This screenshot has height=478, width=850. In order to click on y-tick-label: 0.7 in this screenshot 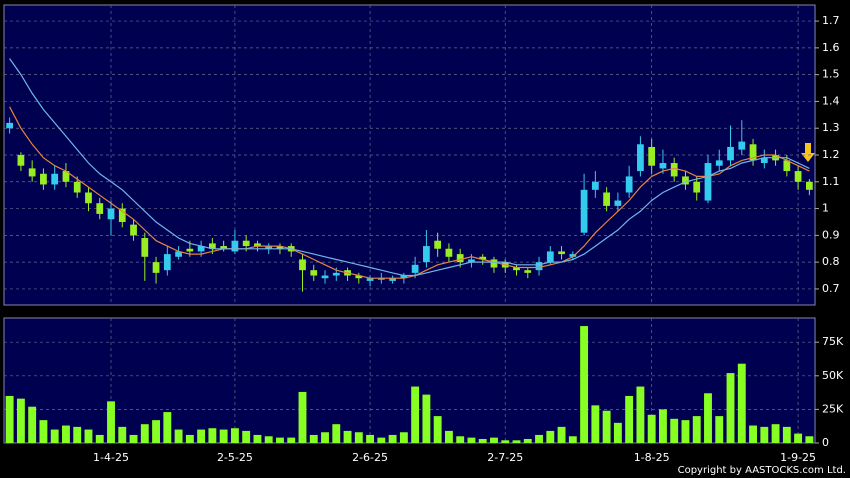, I will do `click(831, 288)`.